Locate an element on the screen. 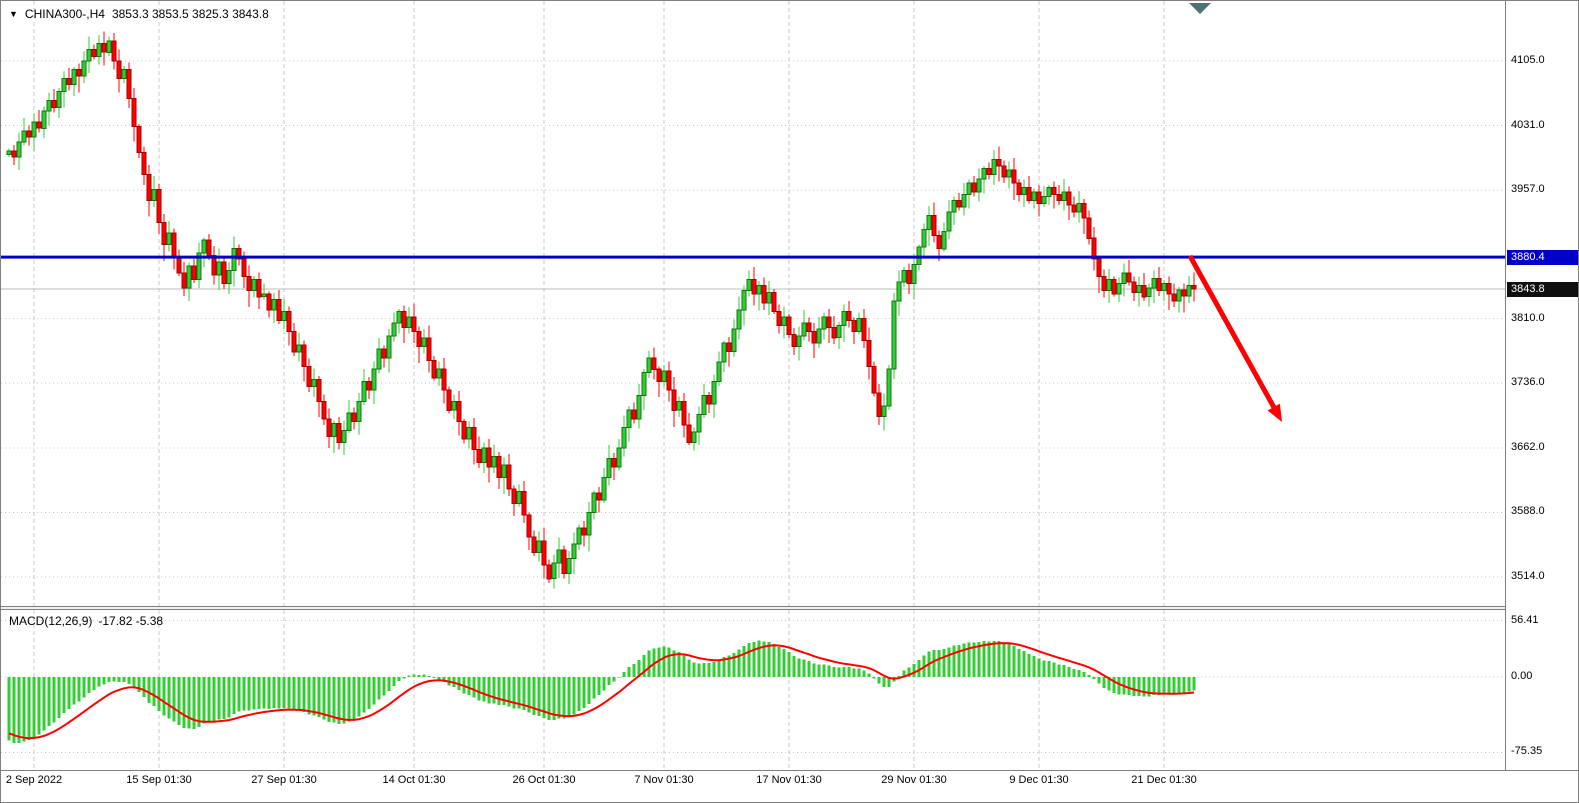  bid-price-box: 3843.8 is located at coordinates (1542, 289).